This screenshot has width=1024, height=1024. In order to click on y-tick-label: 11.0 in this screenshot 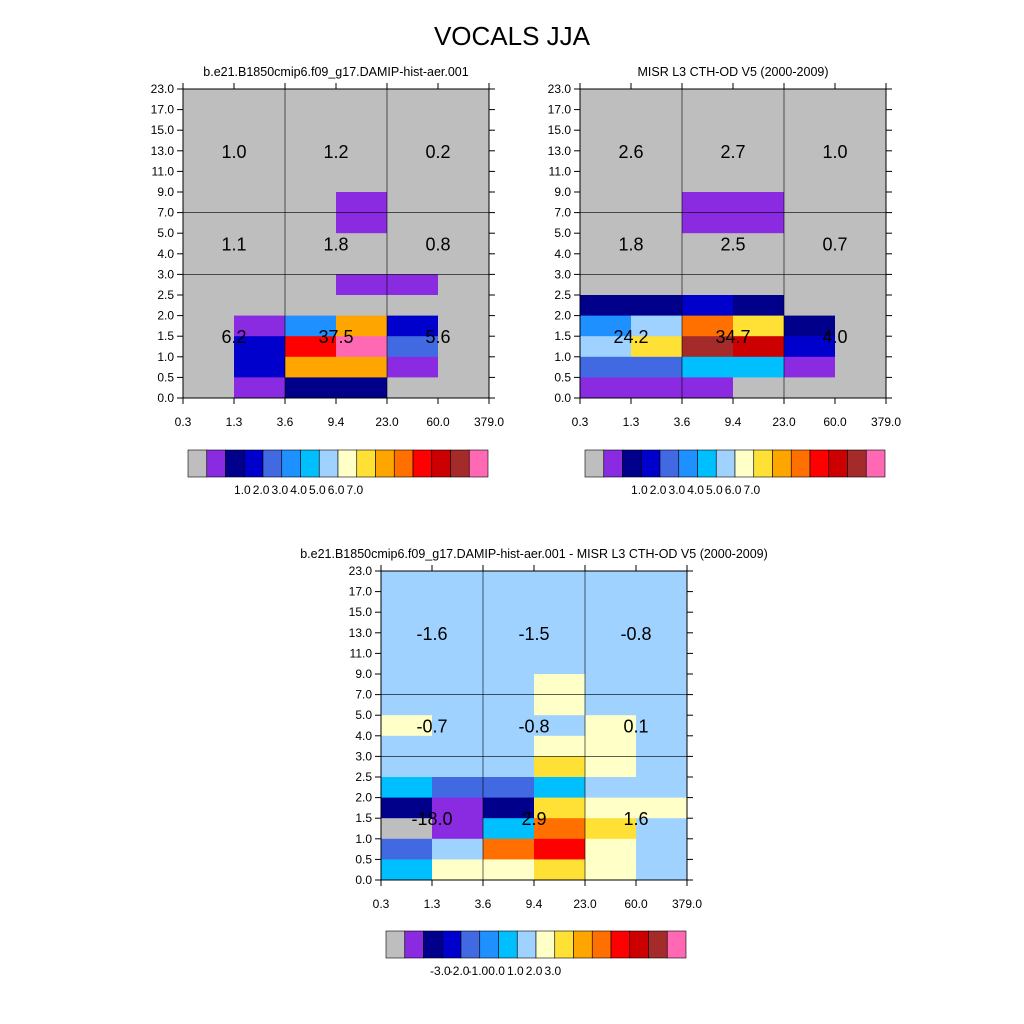, I will do `click(361, 653)`.